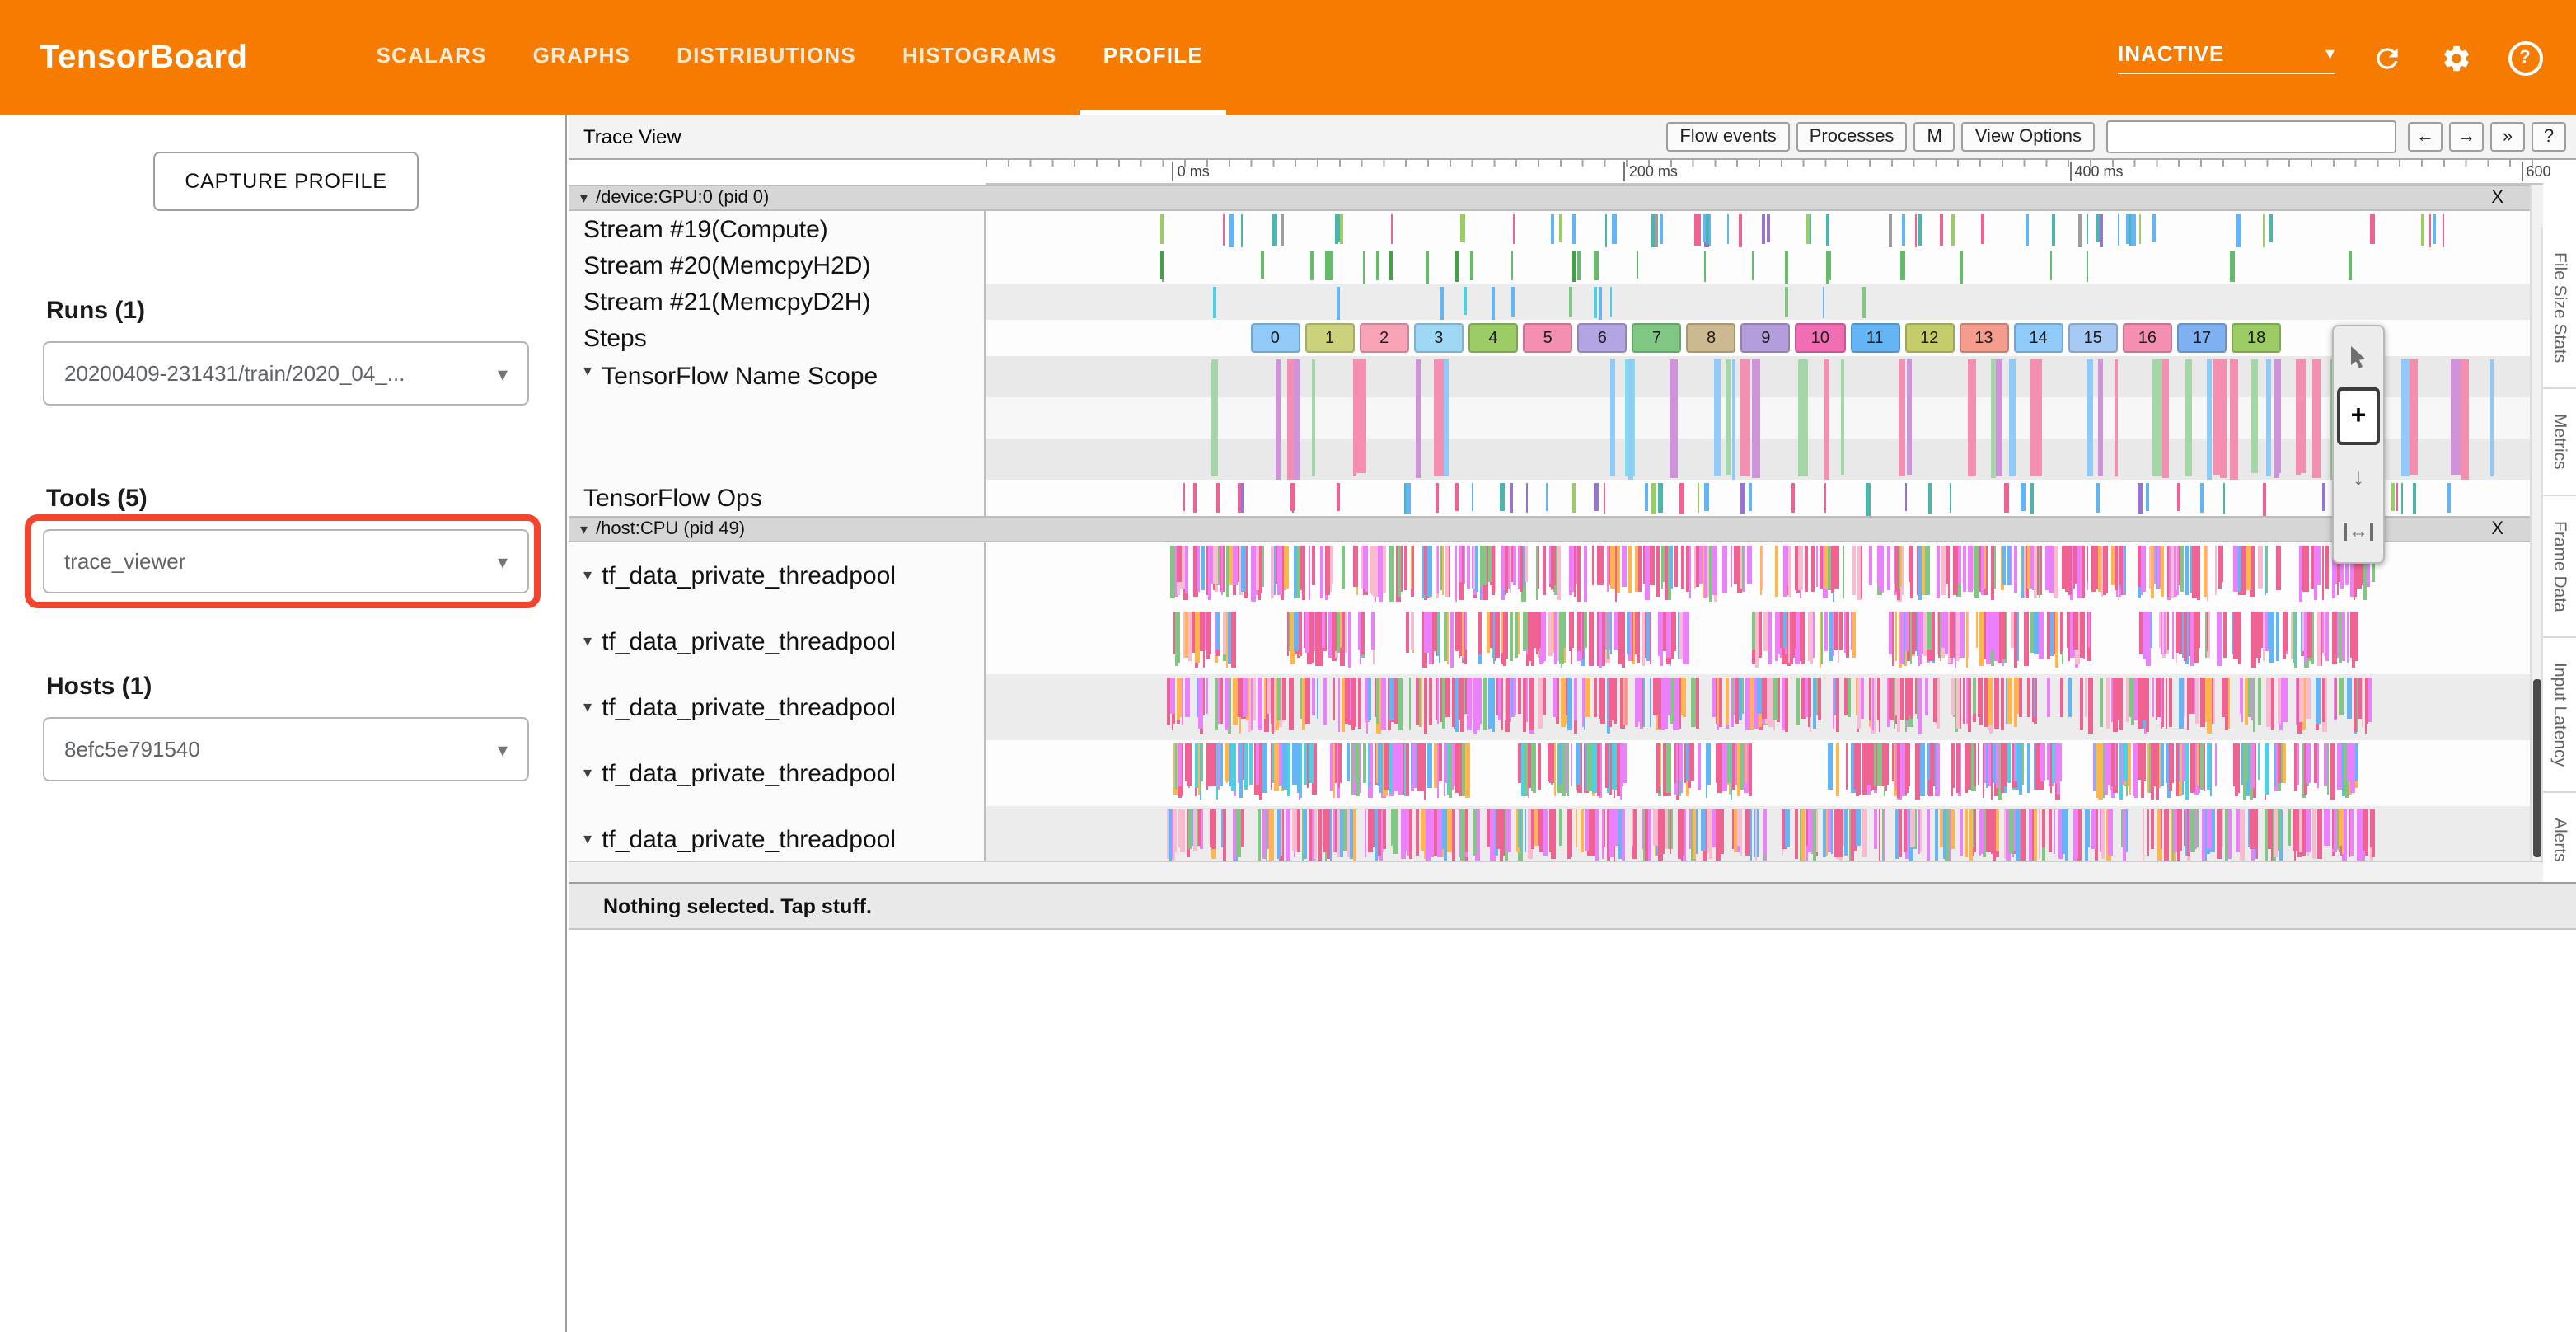 This screenshot has height=1332, width=2576. What do you see at coordinates (2358, 531) in the screenshot?
I see `timing-tool-icon: ↔` at bounding box center [2358, 531].